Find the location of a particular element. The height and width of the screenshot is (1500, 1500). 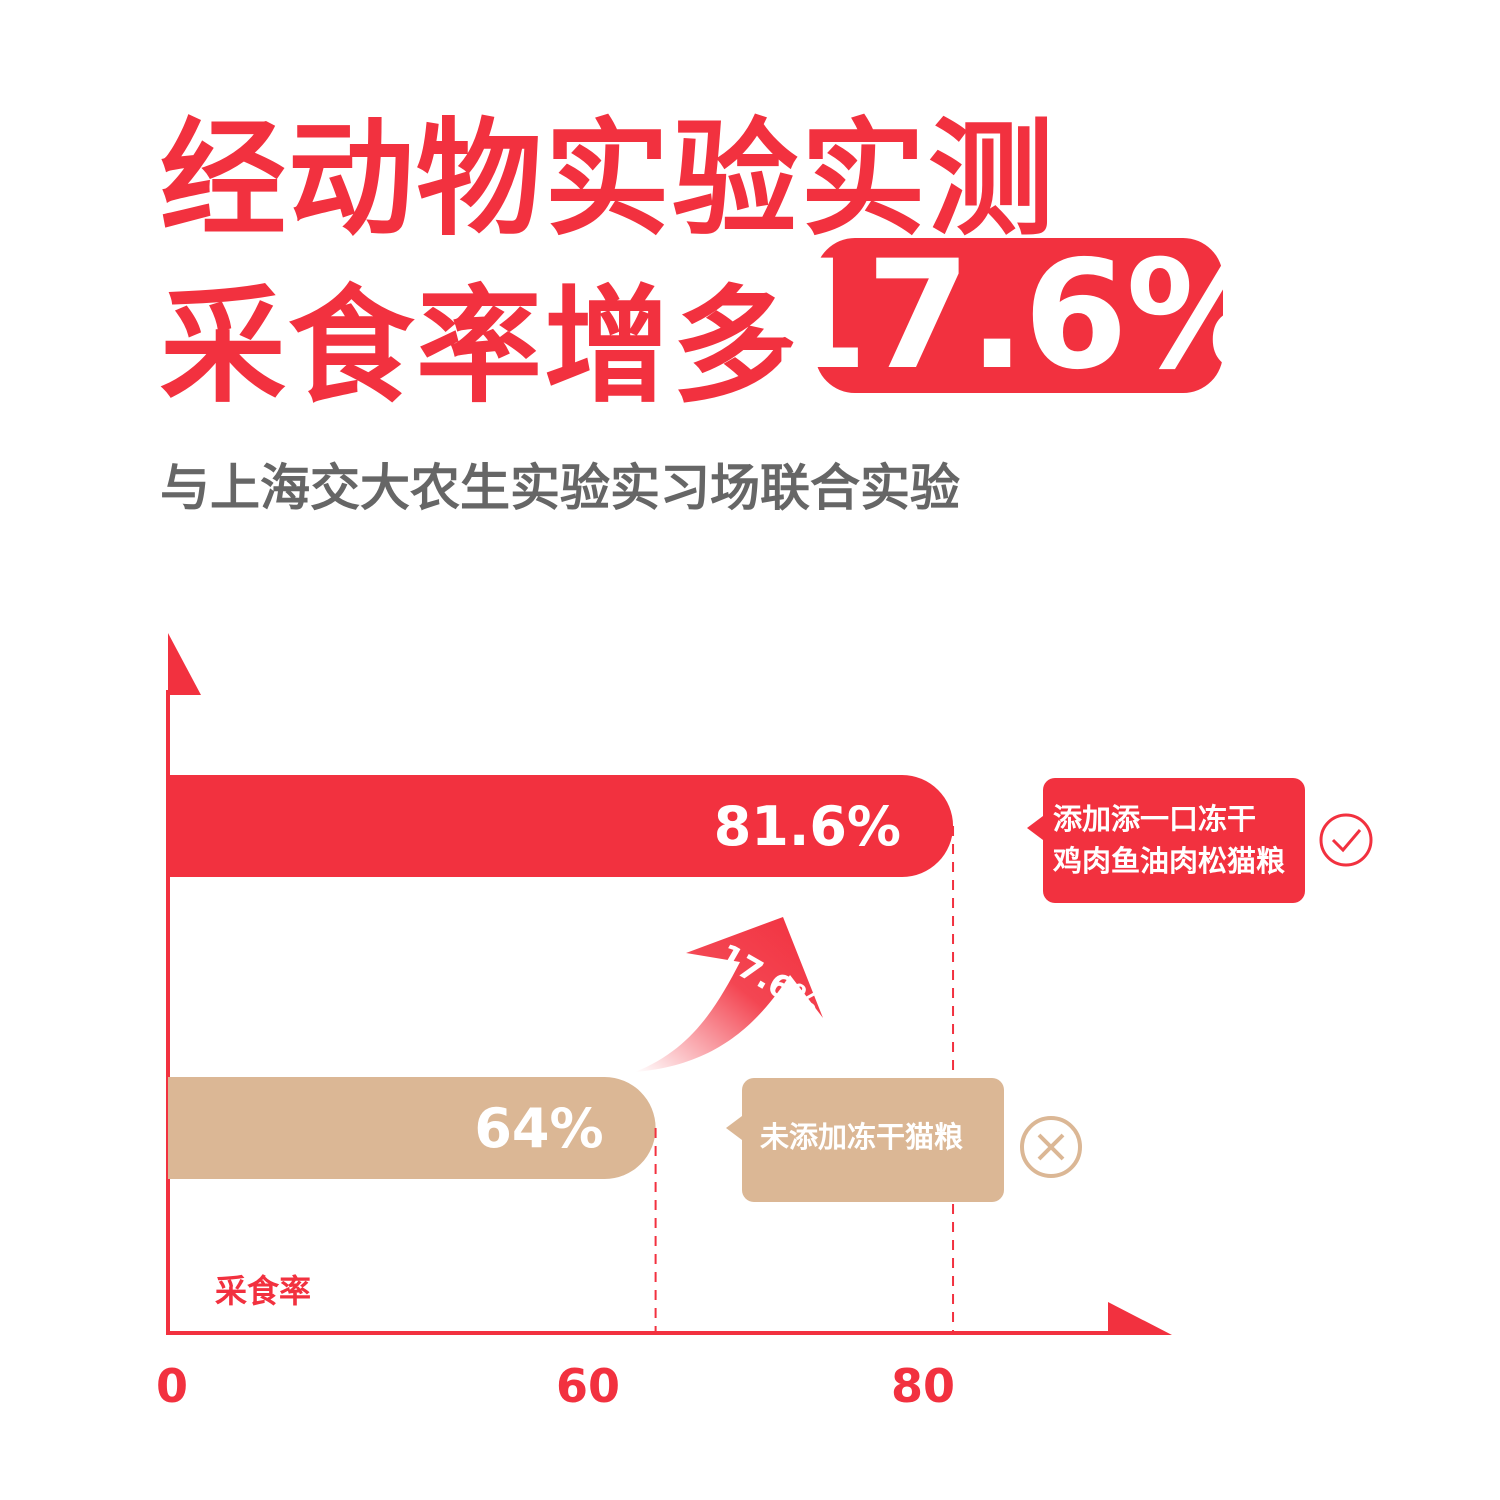

callout-line: 未添加冻干猫粮 is located at coordinates (862, 1137).